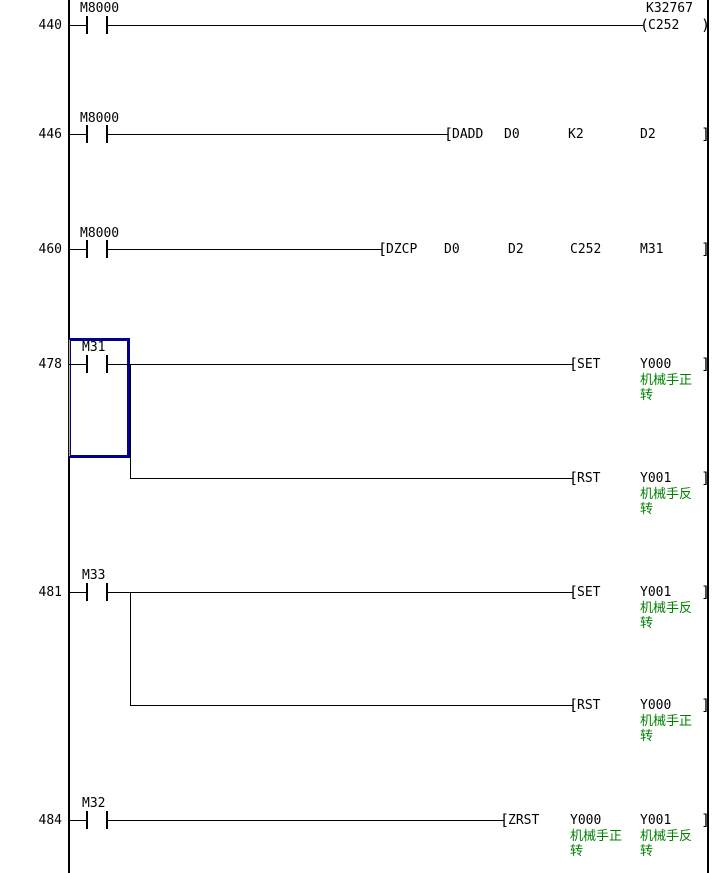 The width and height of the screenshot is (718, 873). What do you see at coordinates (706, 134) in the screenshot?
I see `instr-close-bracket-446: ]` at bounding box center [706, 134].